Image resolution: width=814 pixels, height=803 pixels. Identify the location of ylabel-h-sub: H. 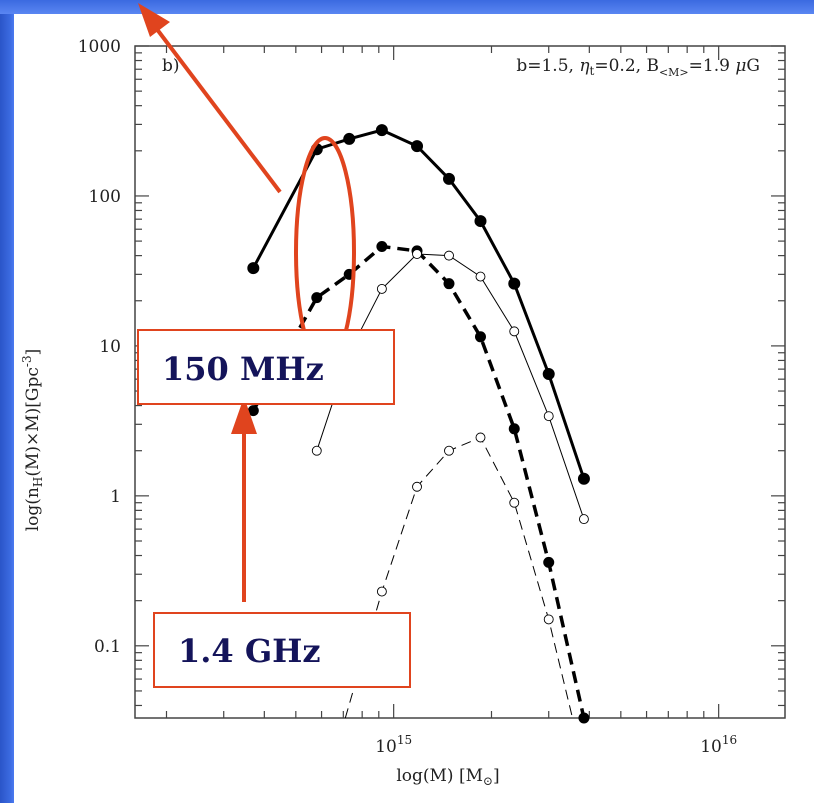
(38, 482).